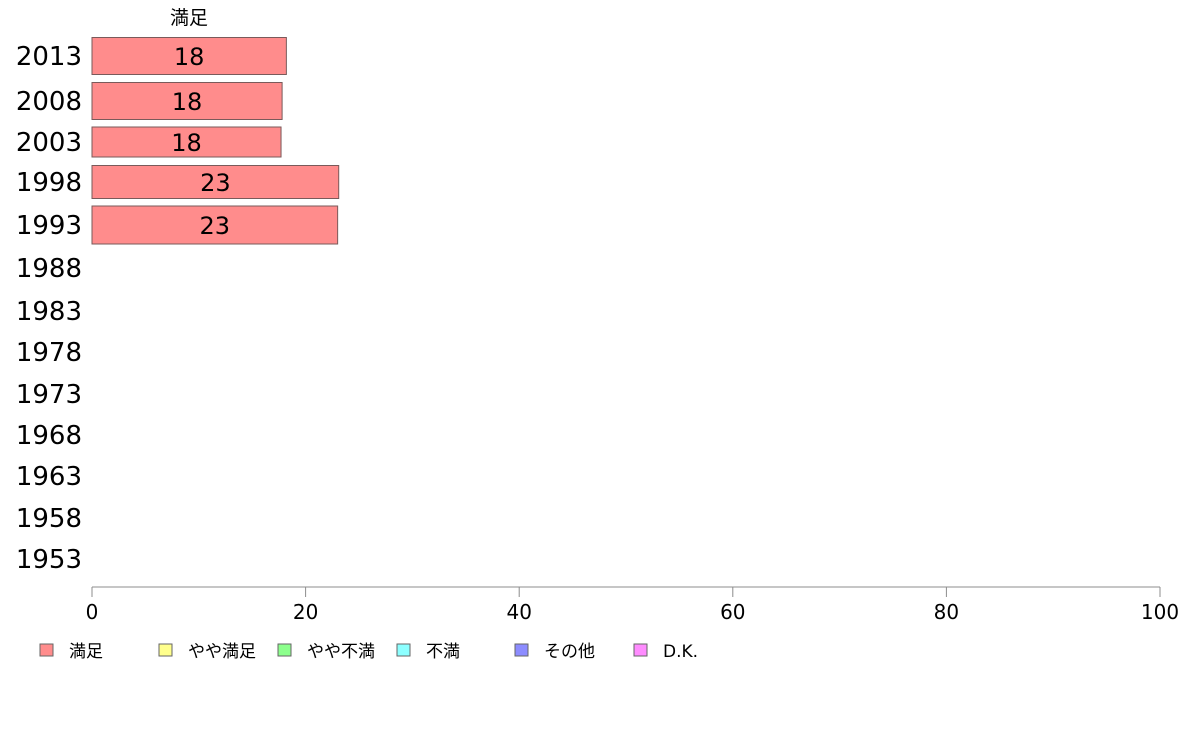 The width and height of the screenshot is (1188, 740). I want to click on category-label-2008: 2008, so click(49, 102).